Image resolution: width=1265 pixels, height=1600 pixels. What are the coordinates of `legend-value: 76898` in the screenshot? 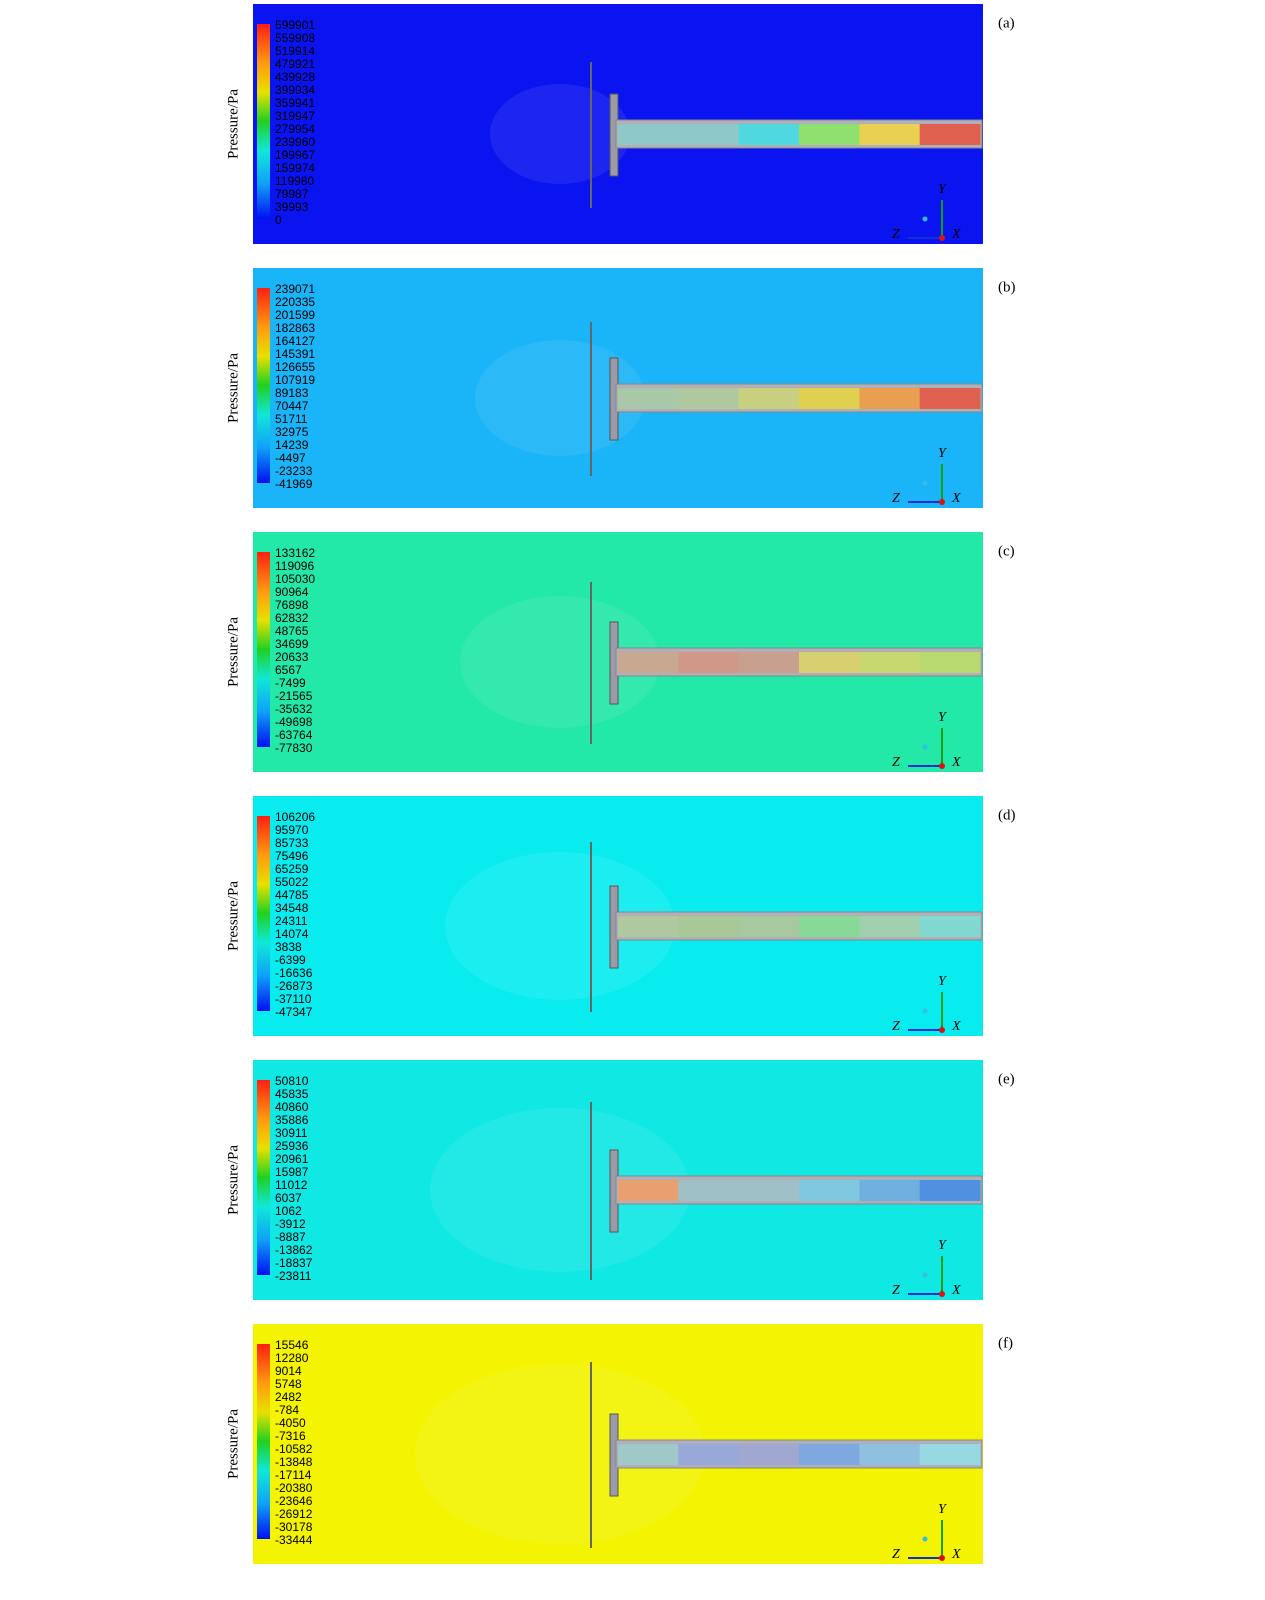 It's located at (292, 605).